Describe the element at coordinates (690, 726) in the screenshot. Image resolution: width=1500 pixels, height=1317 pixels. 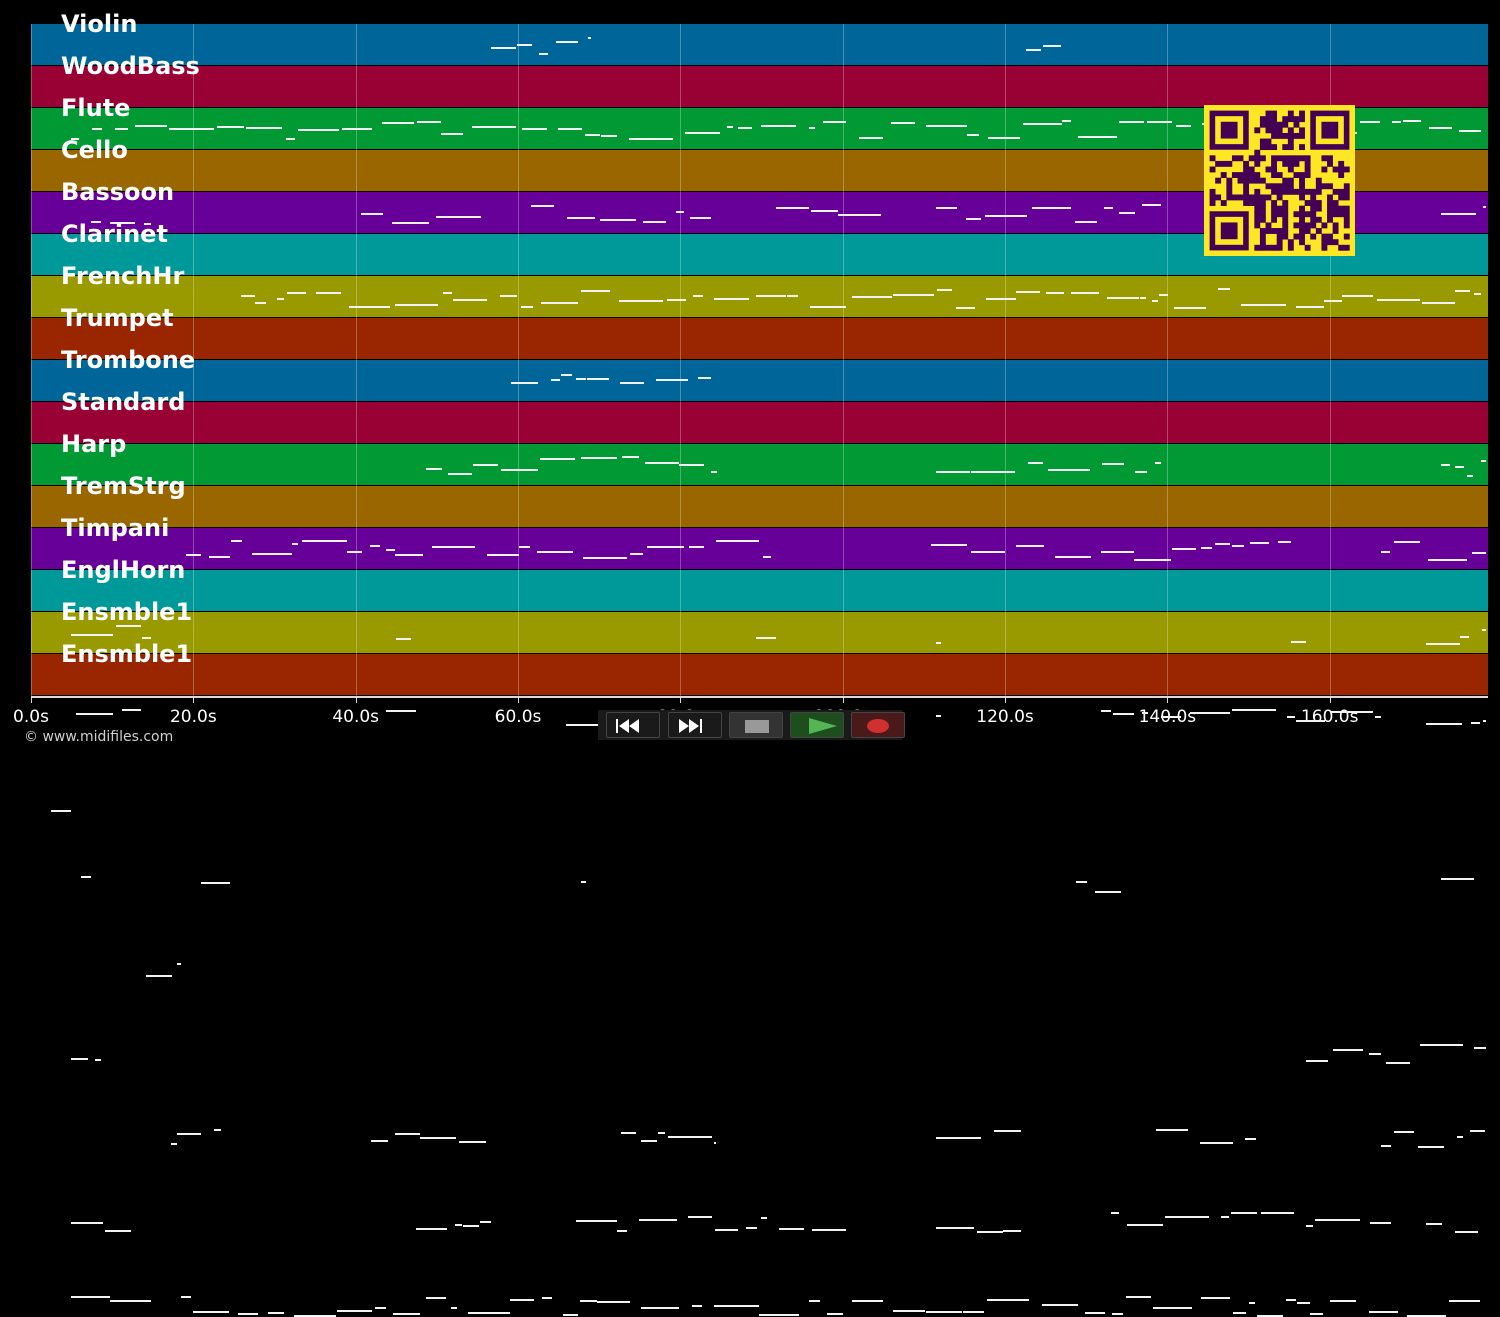
I see `fast-forward-icon` at that location.